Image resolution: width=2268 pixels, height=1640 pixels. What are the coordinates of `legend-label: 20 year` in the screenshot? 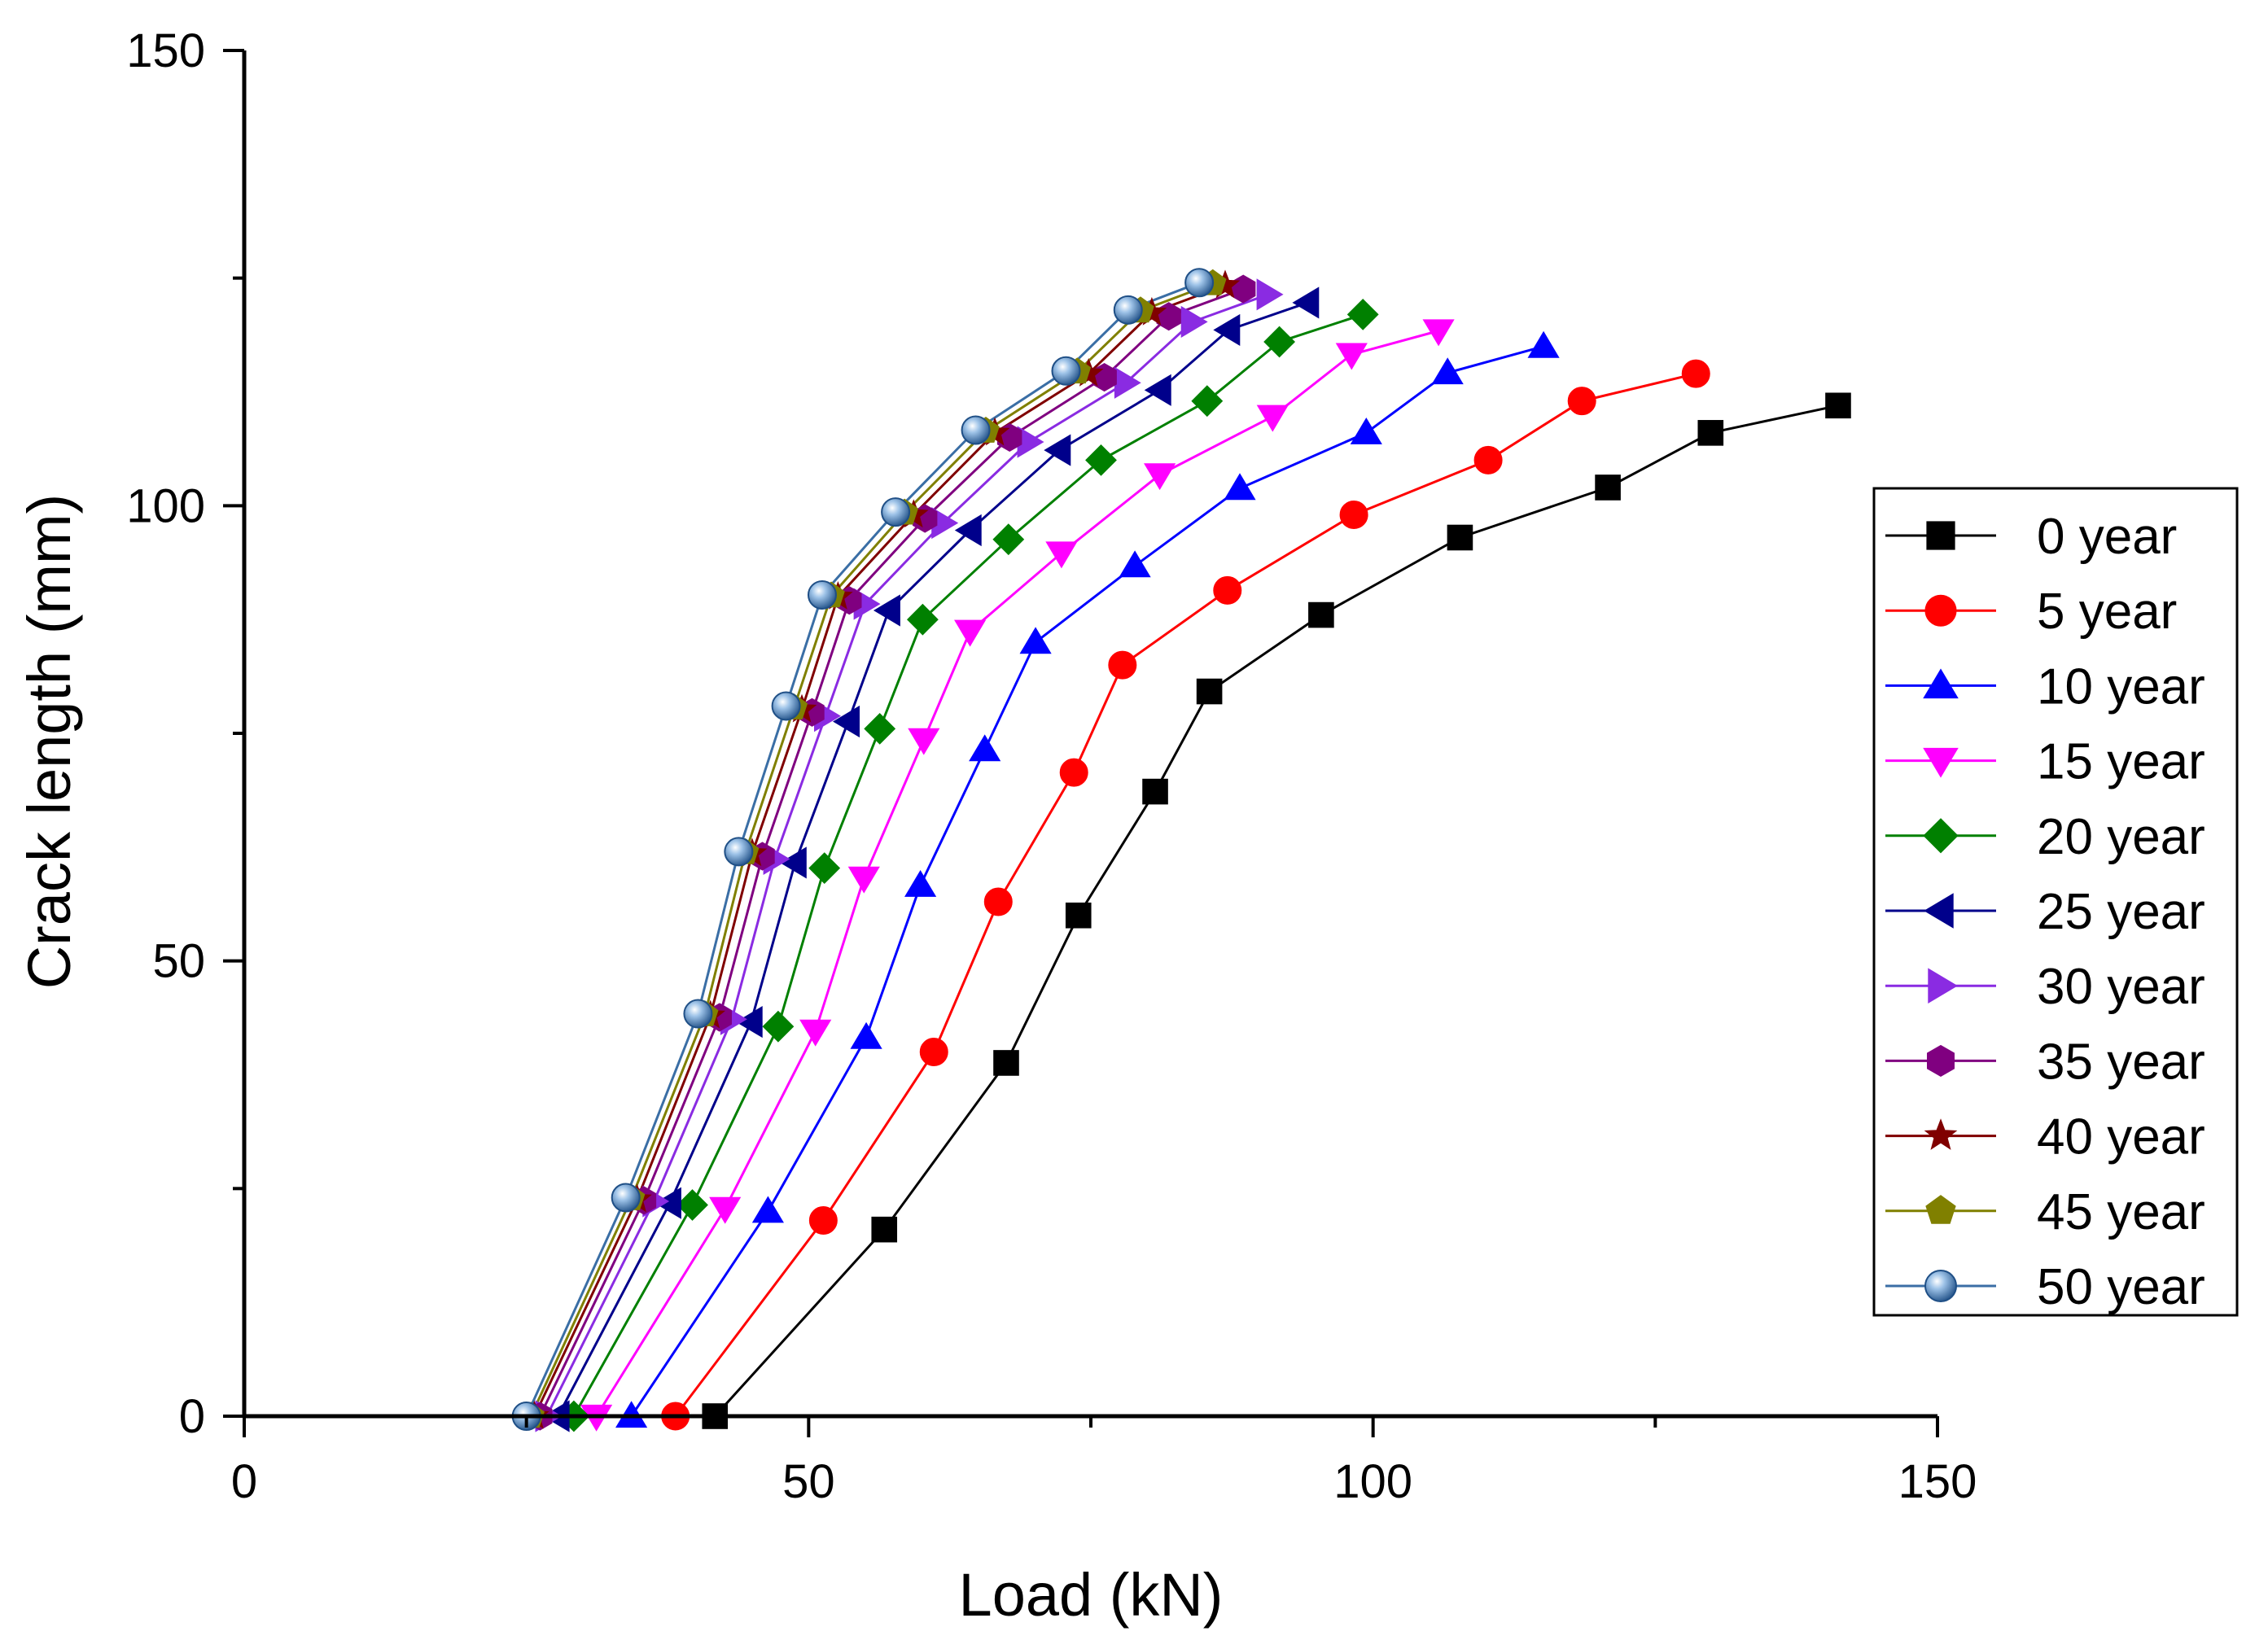 It's located at (2121, 837).